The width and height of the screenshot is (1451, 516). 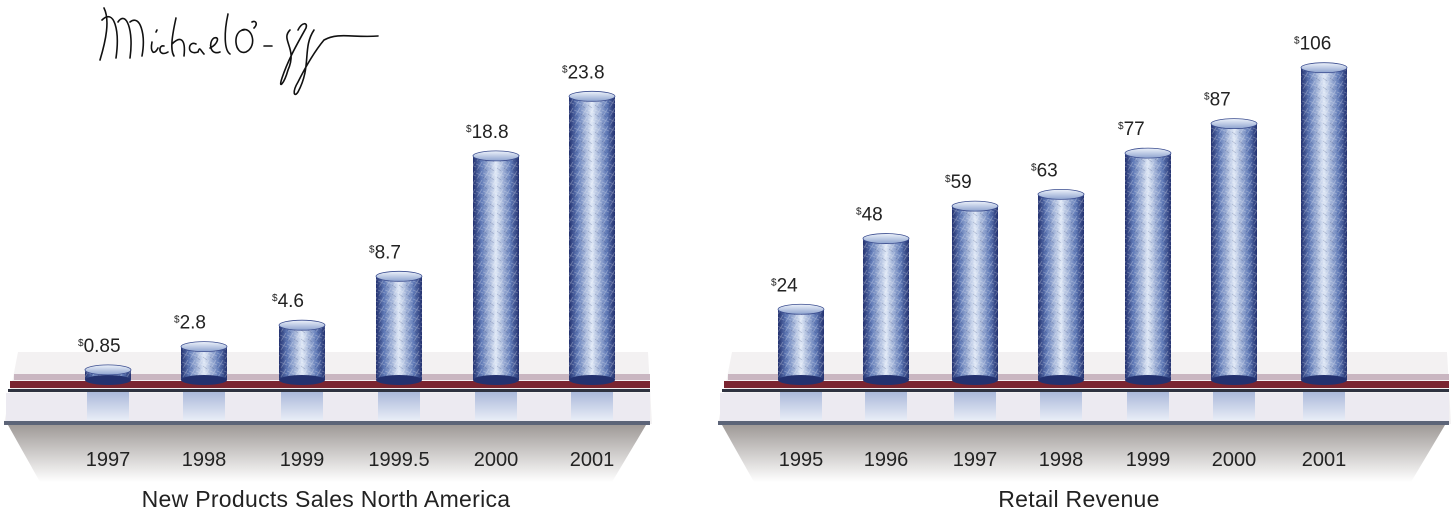 I want to click on bar-new-products-1999.5, so click(x=399, y=345).